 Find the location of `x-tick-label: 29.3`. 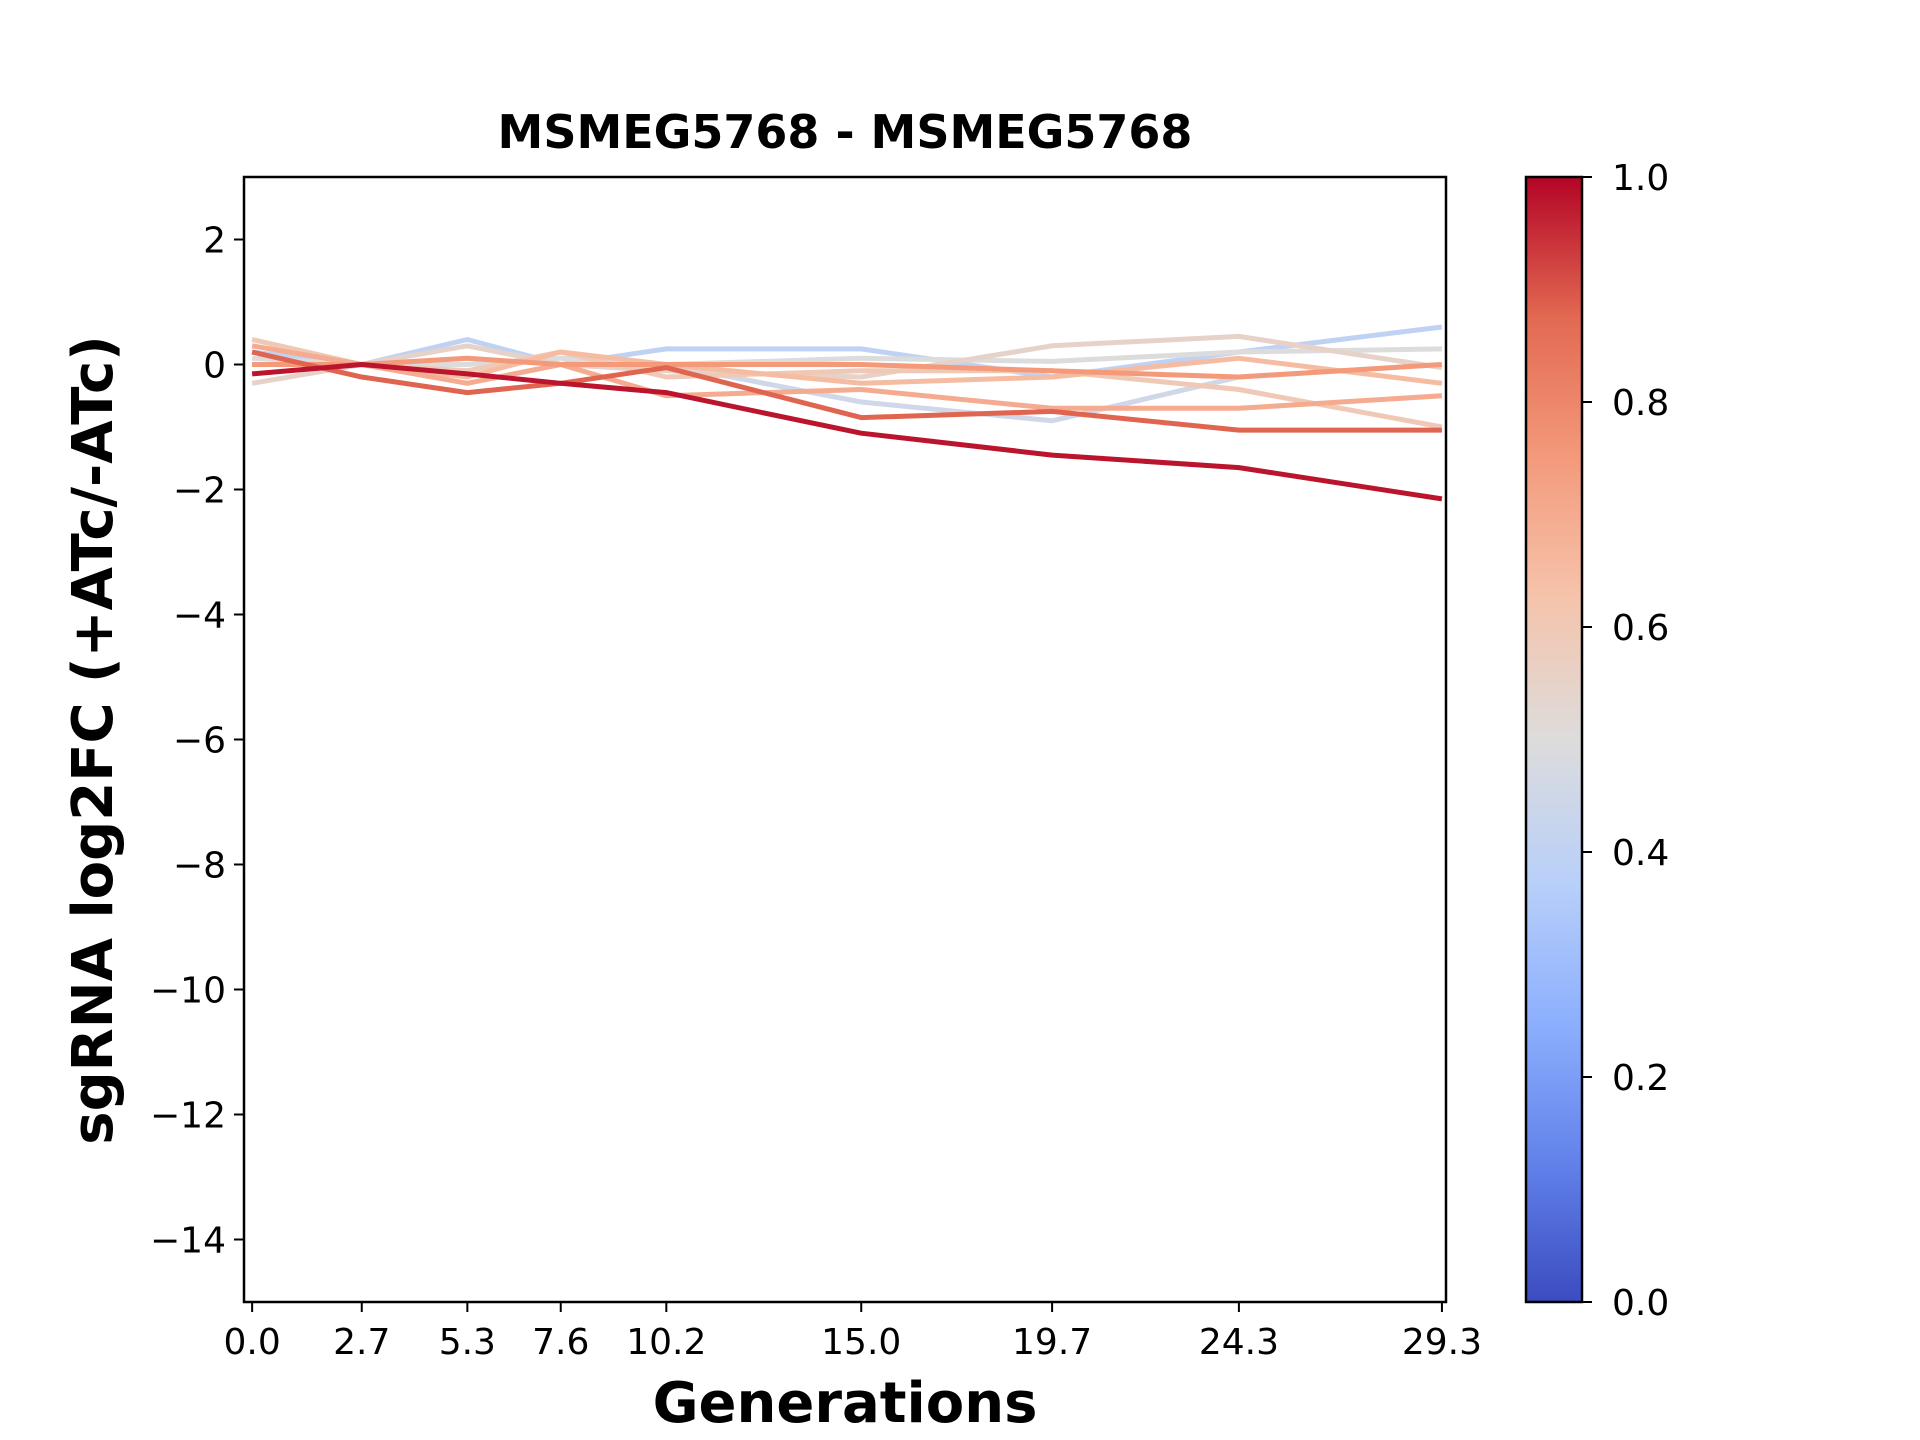

x-tick-label: 29.3 is located at coordinates (1442, 1342).